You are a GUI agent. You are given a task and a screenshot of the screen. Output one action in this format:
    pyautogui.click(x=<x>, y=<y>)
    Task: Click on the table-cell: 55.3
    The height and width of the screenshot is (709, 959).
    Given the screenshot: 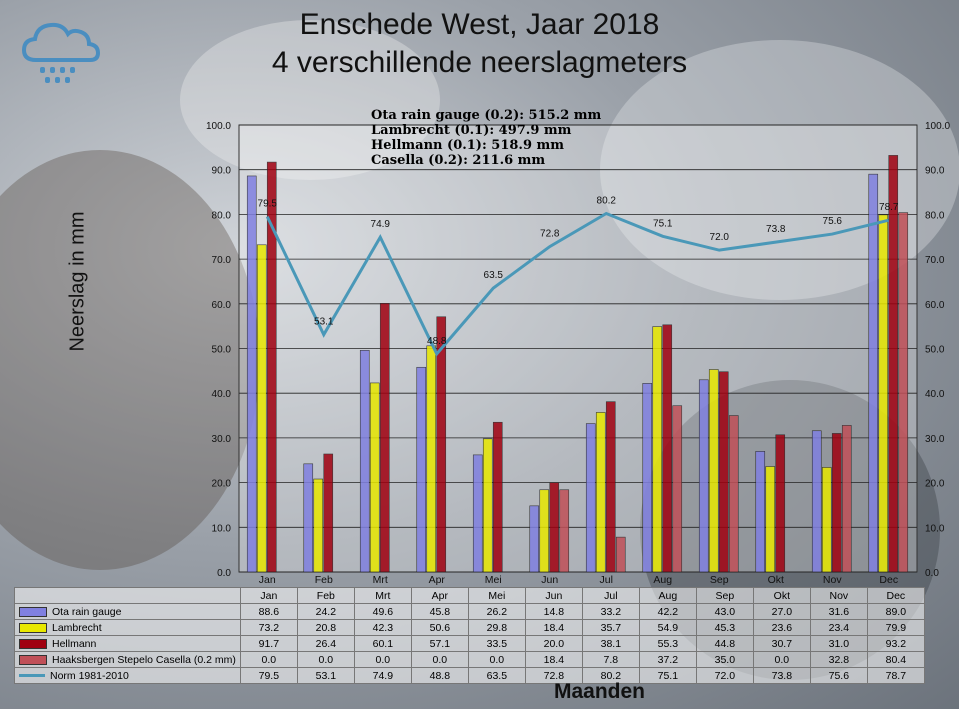 What is the action you would take?
    pyautogui.click(x=667, y=643)
    